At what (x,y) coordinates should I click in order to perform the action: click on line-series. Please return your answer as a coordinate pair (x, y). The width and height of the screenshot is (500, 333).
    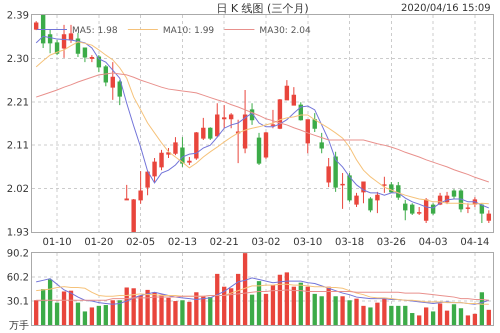
    Looking at the image, I should click on (263, 294).